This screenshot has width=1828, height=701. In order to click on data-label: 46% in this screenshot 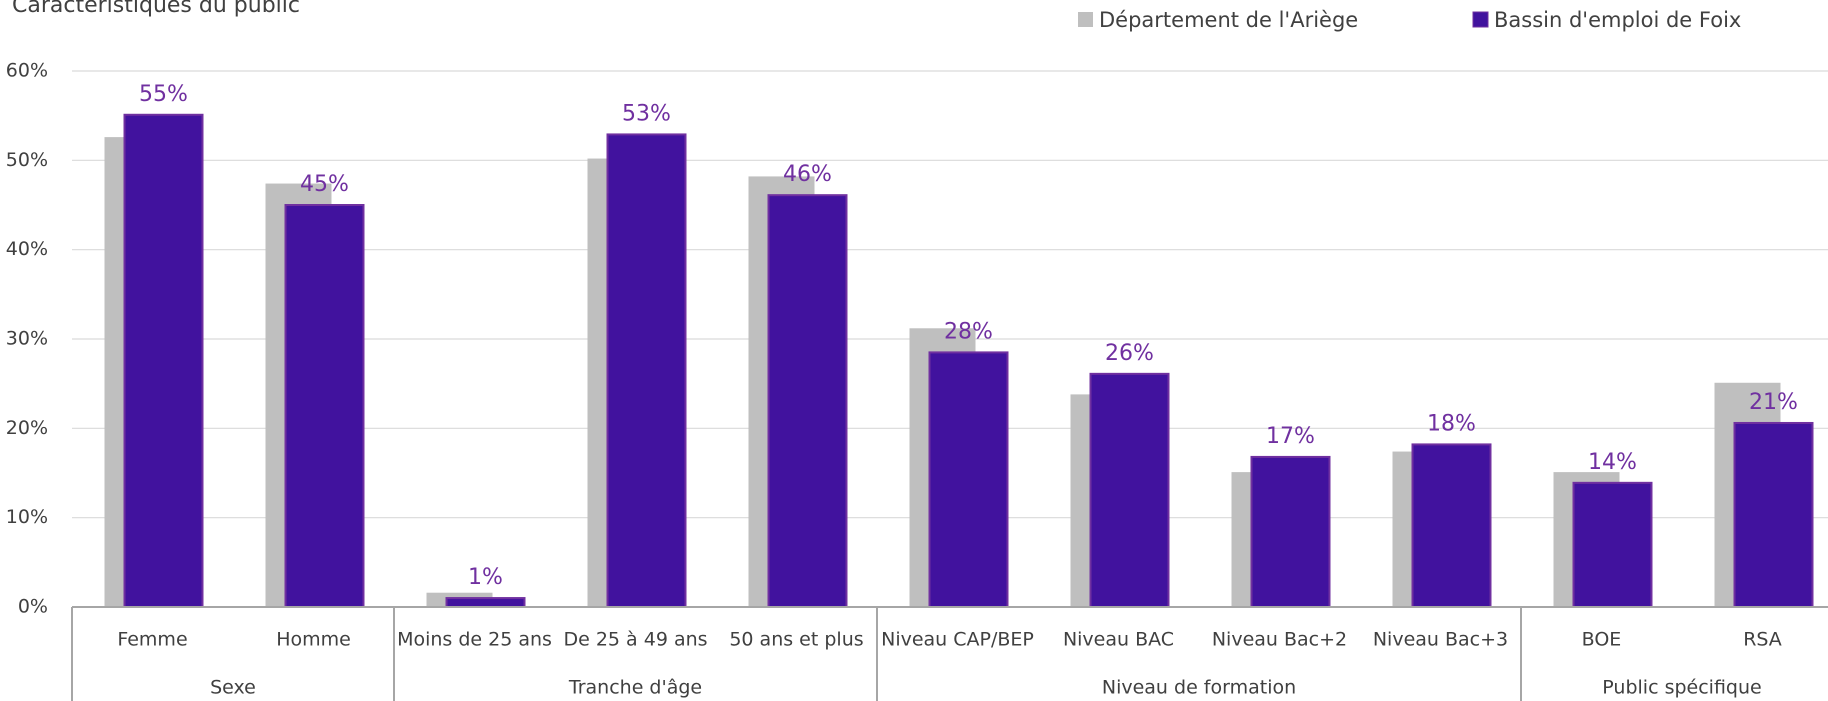, I will do `click(807, 174)`.